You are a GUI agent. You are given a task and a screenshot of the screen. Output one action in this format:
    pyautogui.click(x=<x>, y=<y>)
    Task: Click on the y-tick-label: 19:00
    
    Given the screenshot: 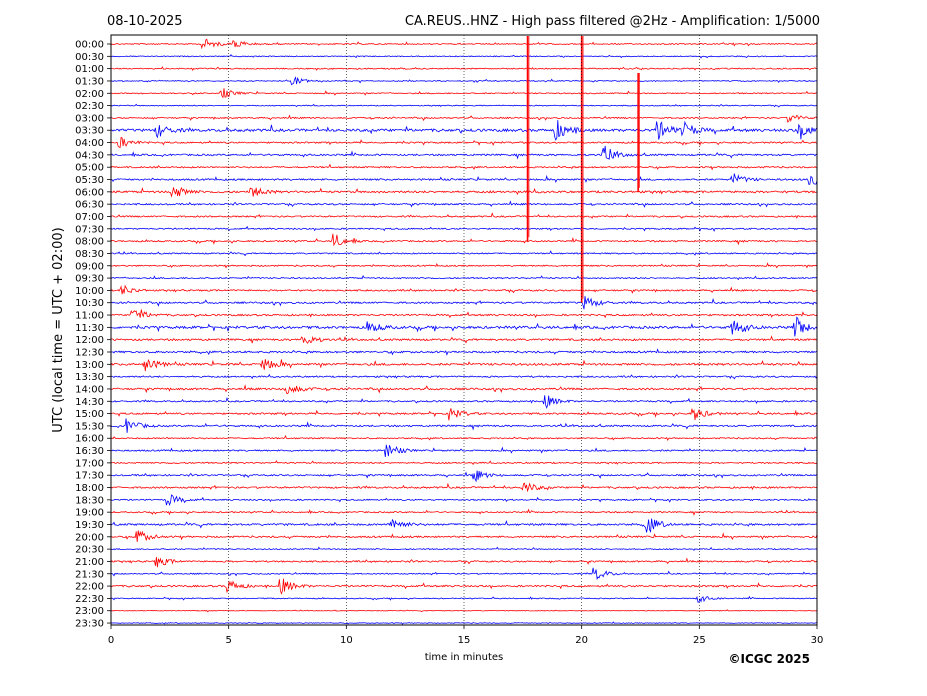 What is the action you would take?
    pyautogui.click(x=89, y=513)
    